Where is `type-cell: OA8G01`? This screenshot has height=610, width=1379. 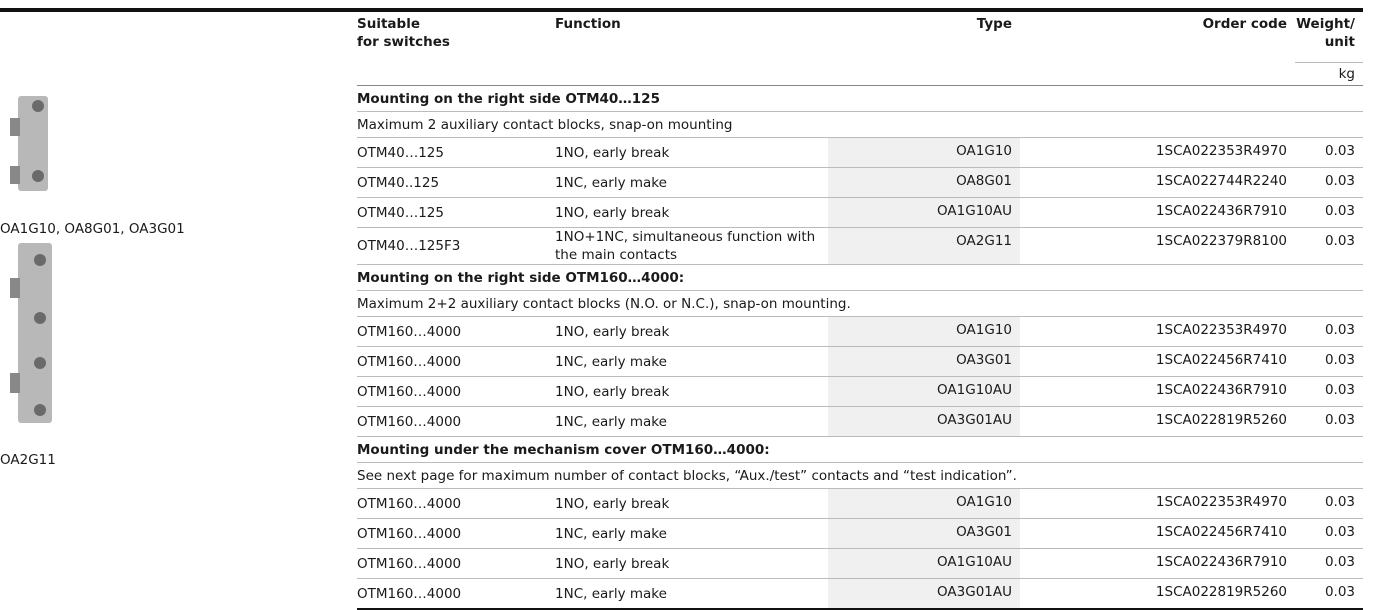 type-cell: OA8G01 is located at coordinates (924, 182).